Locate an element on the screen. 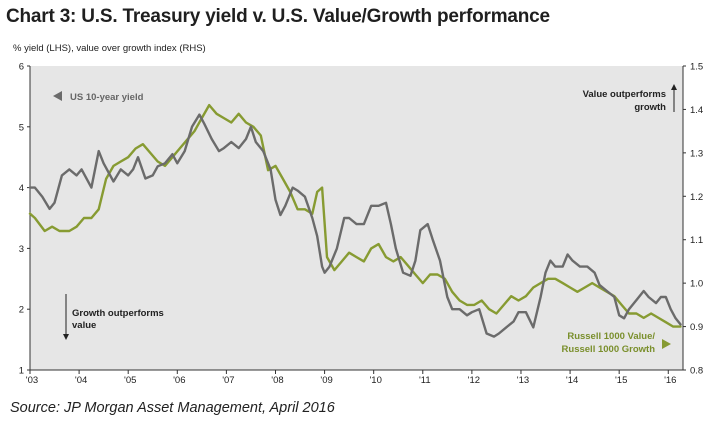 This screenshot has height=432, width=728. x-tick-label: '08 is located at coordinates (277, 380).